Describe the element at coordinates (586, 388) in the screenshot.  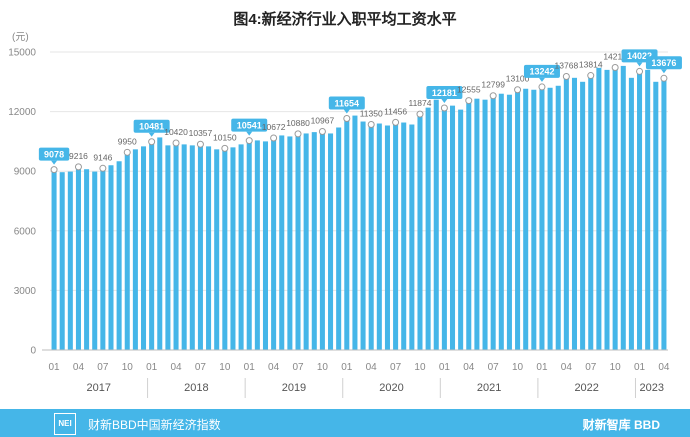
I see `year-label: 2022` at that location.